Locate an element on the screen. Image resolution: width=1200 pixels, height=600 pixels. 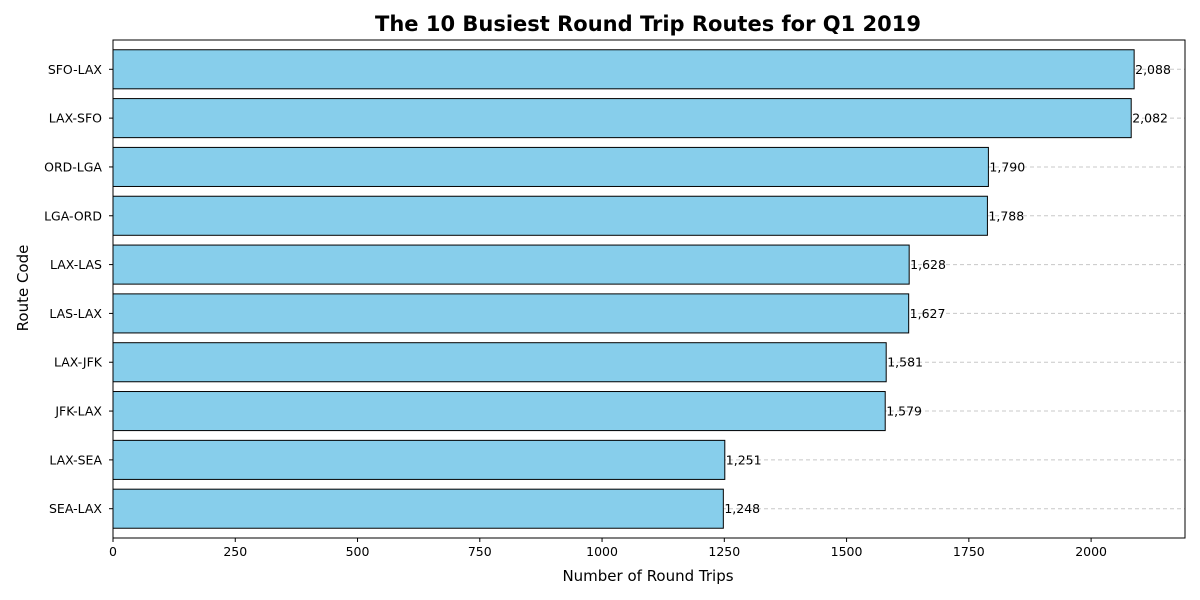
x-axis-label: Number of Round Trips is located at coordinates (647, 576).